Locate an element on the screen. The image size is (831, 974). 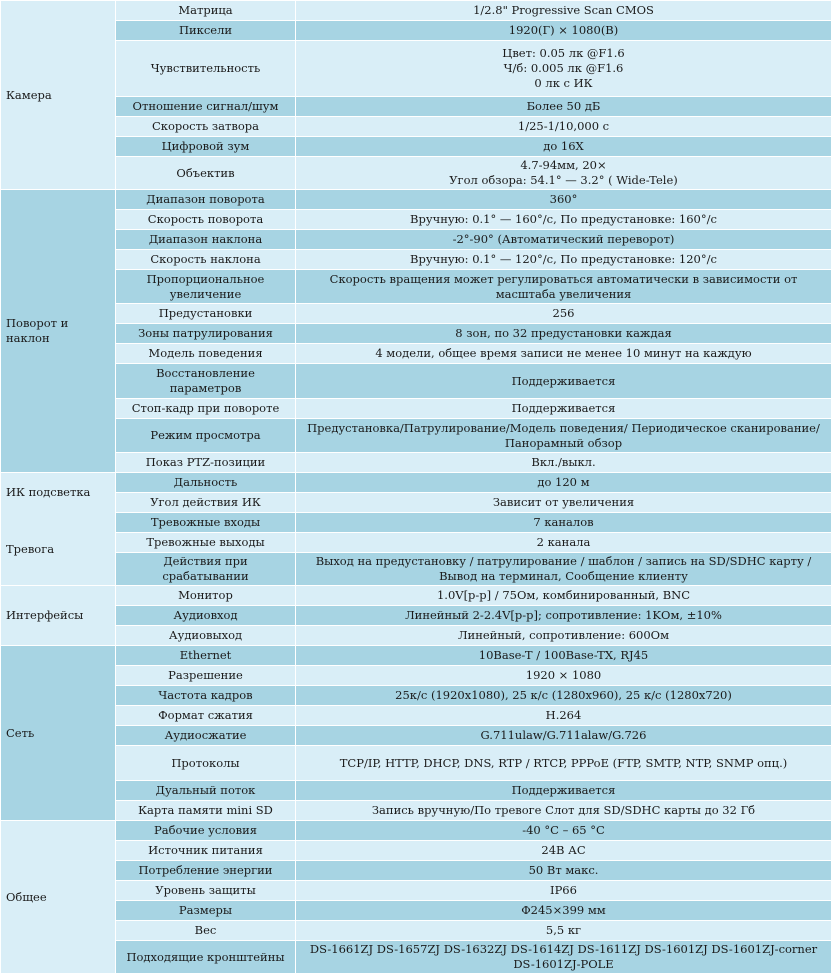
param-name: Модель поведения is located at coordinates (206, 354).